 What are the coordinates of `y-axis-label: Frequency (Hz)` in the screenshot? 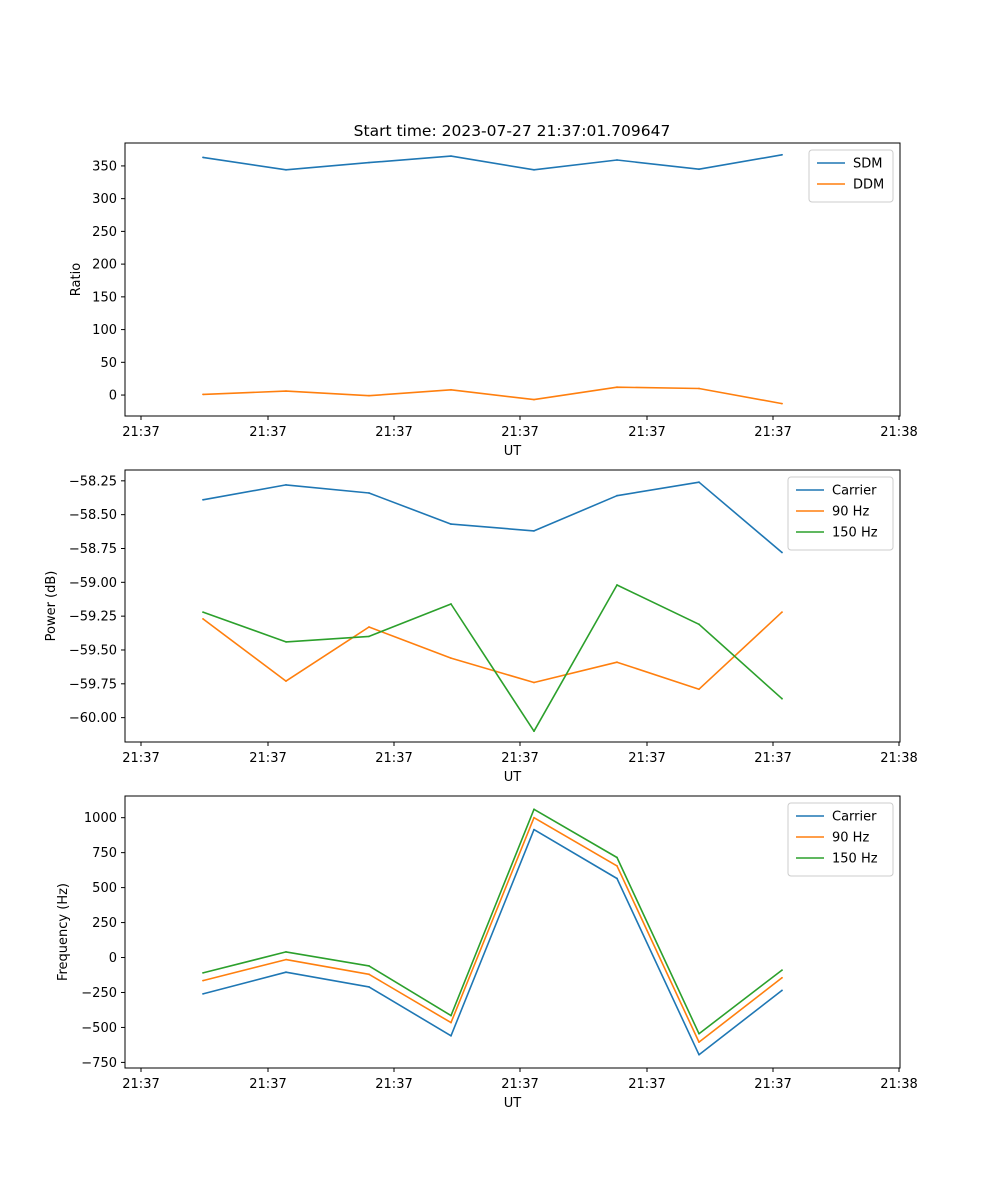 It's located at (63, 932).